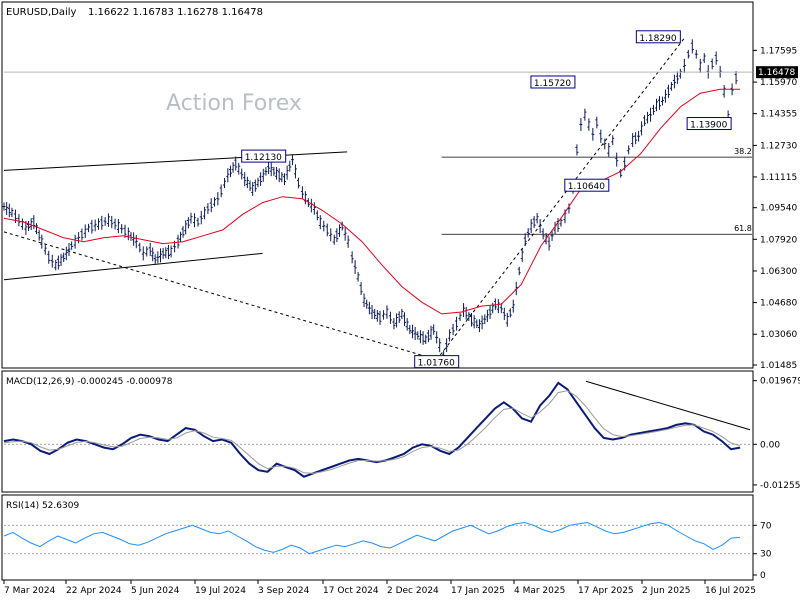 The width and height of the screenshot is (800, 600). I want to click on price-label: 1.10640, so click(586, 187).